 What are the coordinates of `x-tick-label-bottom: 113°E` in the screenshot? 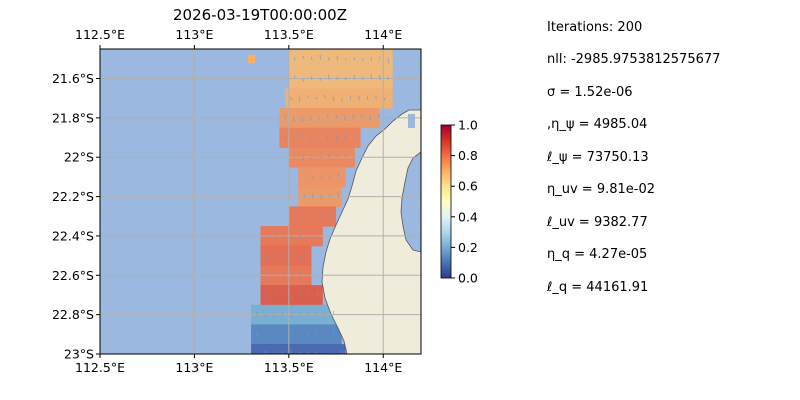 It's located at (194, 367).